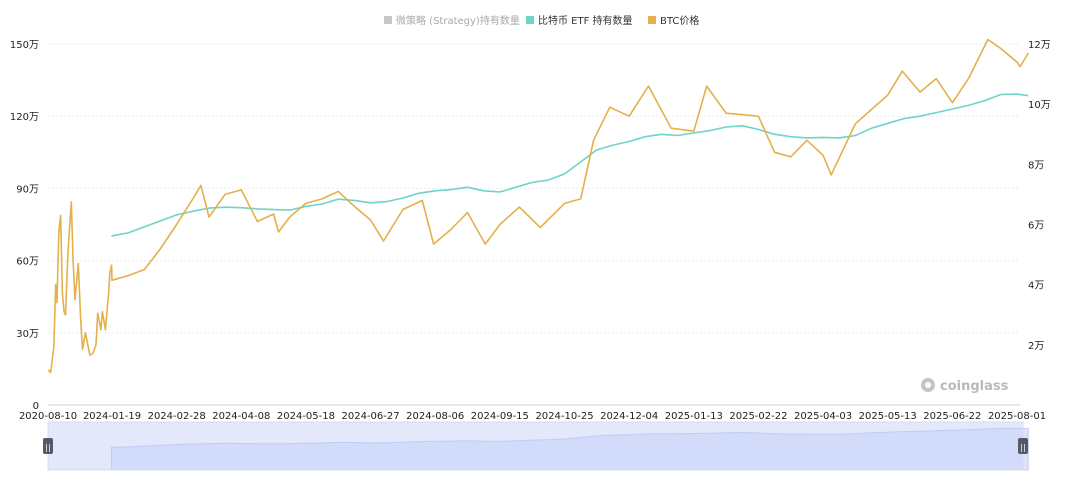  What do you see at coordinates (888, 416) in the screenshot?
I see `x-tick-label: 2025-05-13` at bounding box center [888, 416].